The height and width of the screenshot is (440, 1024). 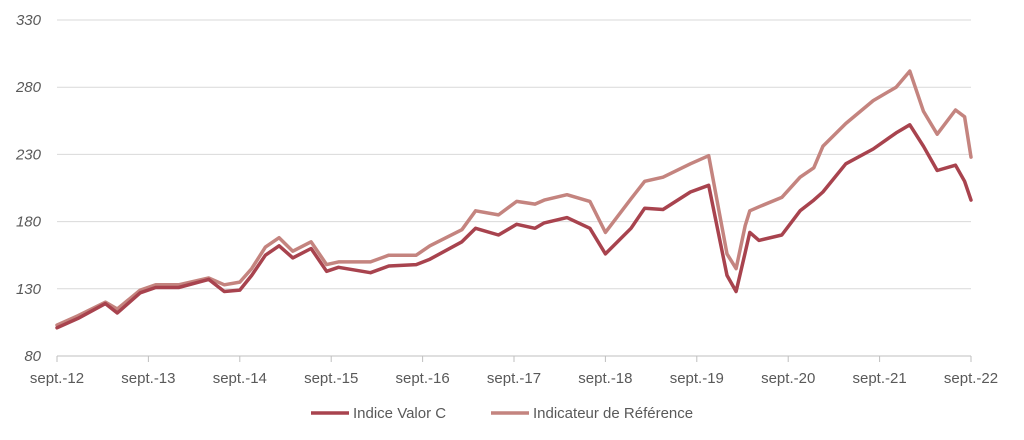 I want to click on x-tick-label: sept.-20, so click(x=788, y=378).